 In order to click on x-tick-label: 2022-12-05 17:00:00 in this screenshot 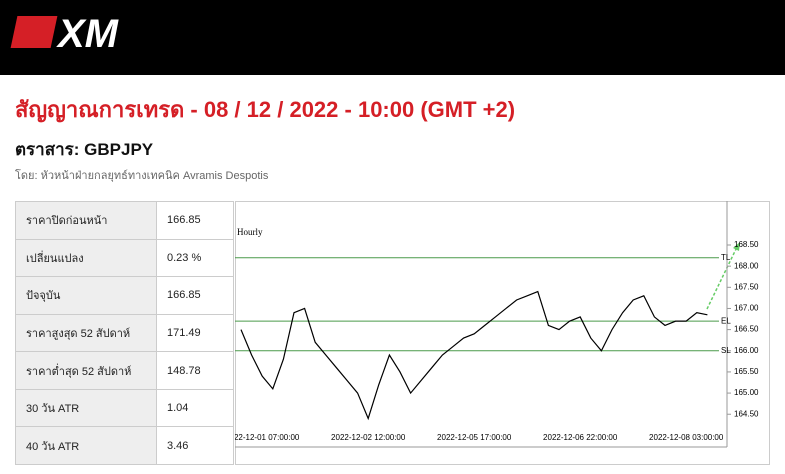, I will do `click(474, 437)`.